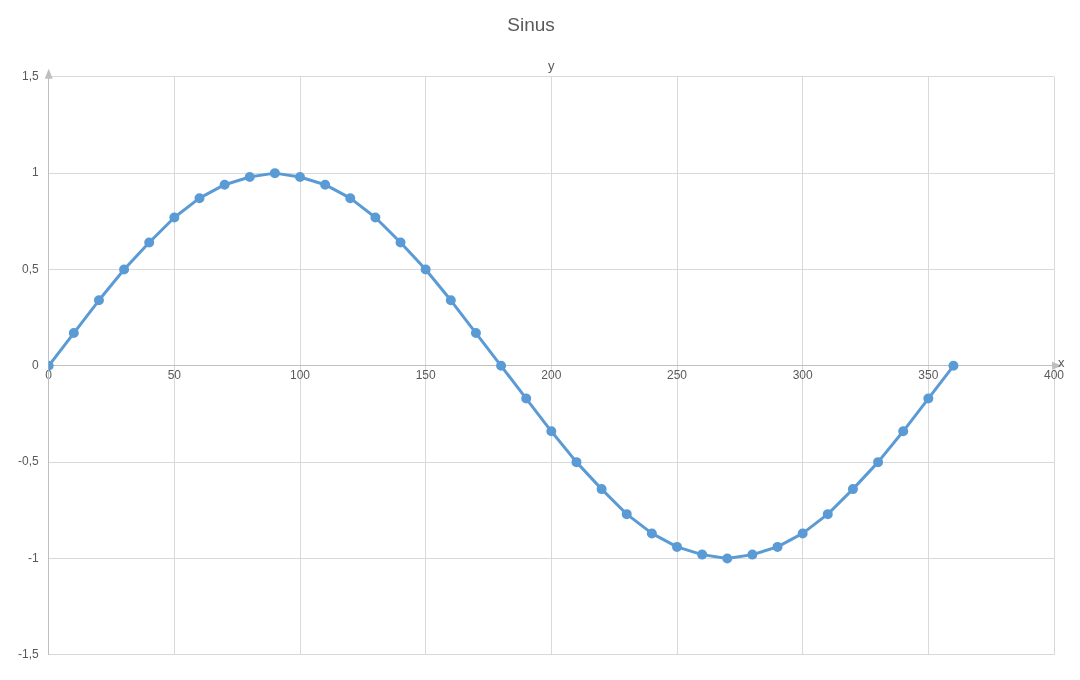  I want to click on y-tick-label: -0,5, so click(28, 461).